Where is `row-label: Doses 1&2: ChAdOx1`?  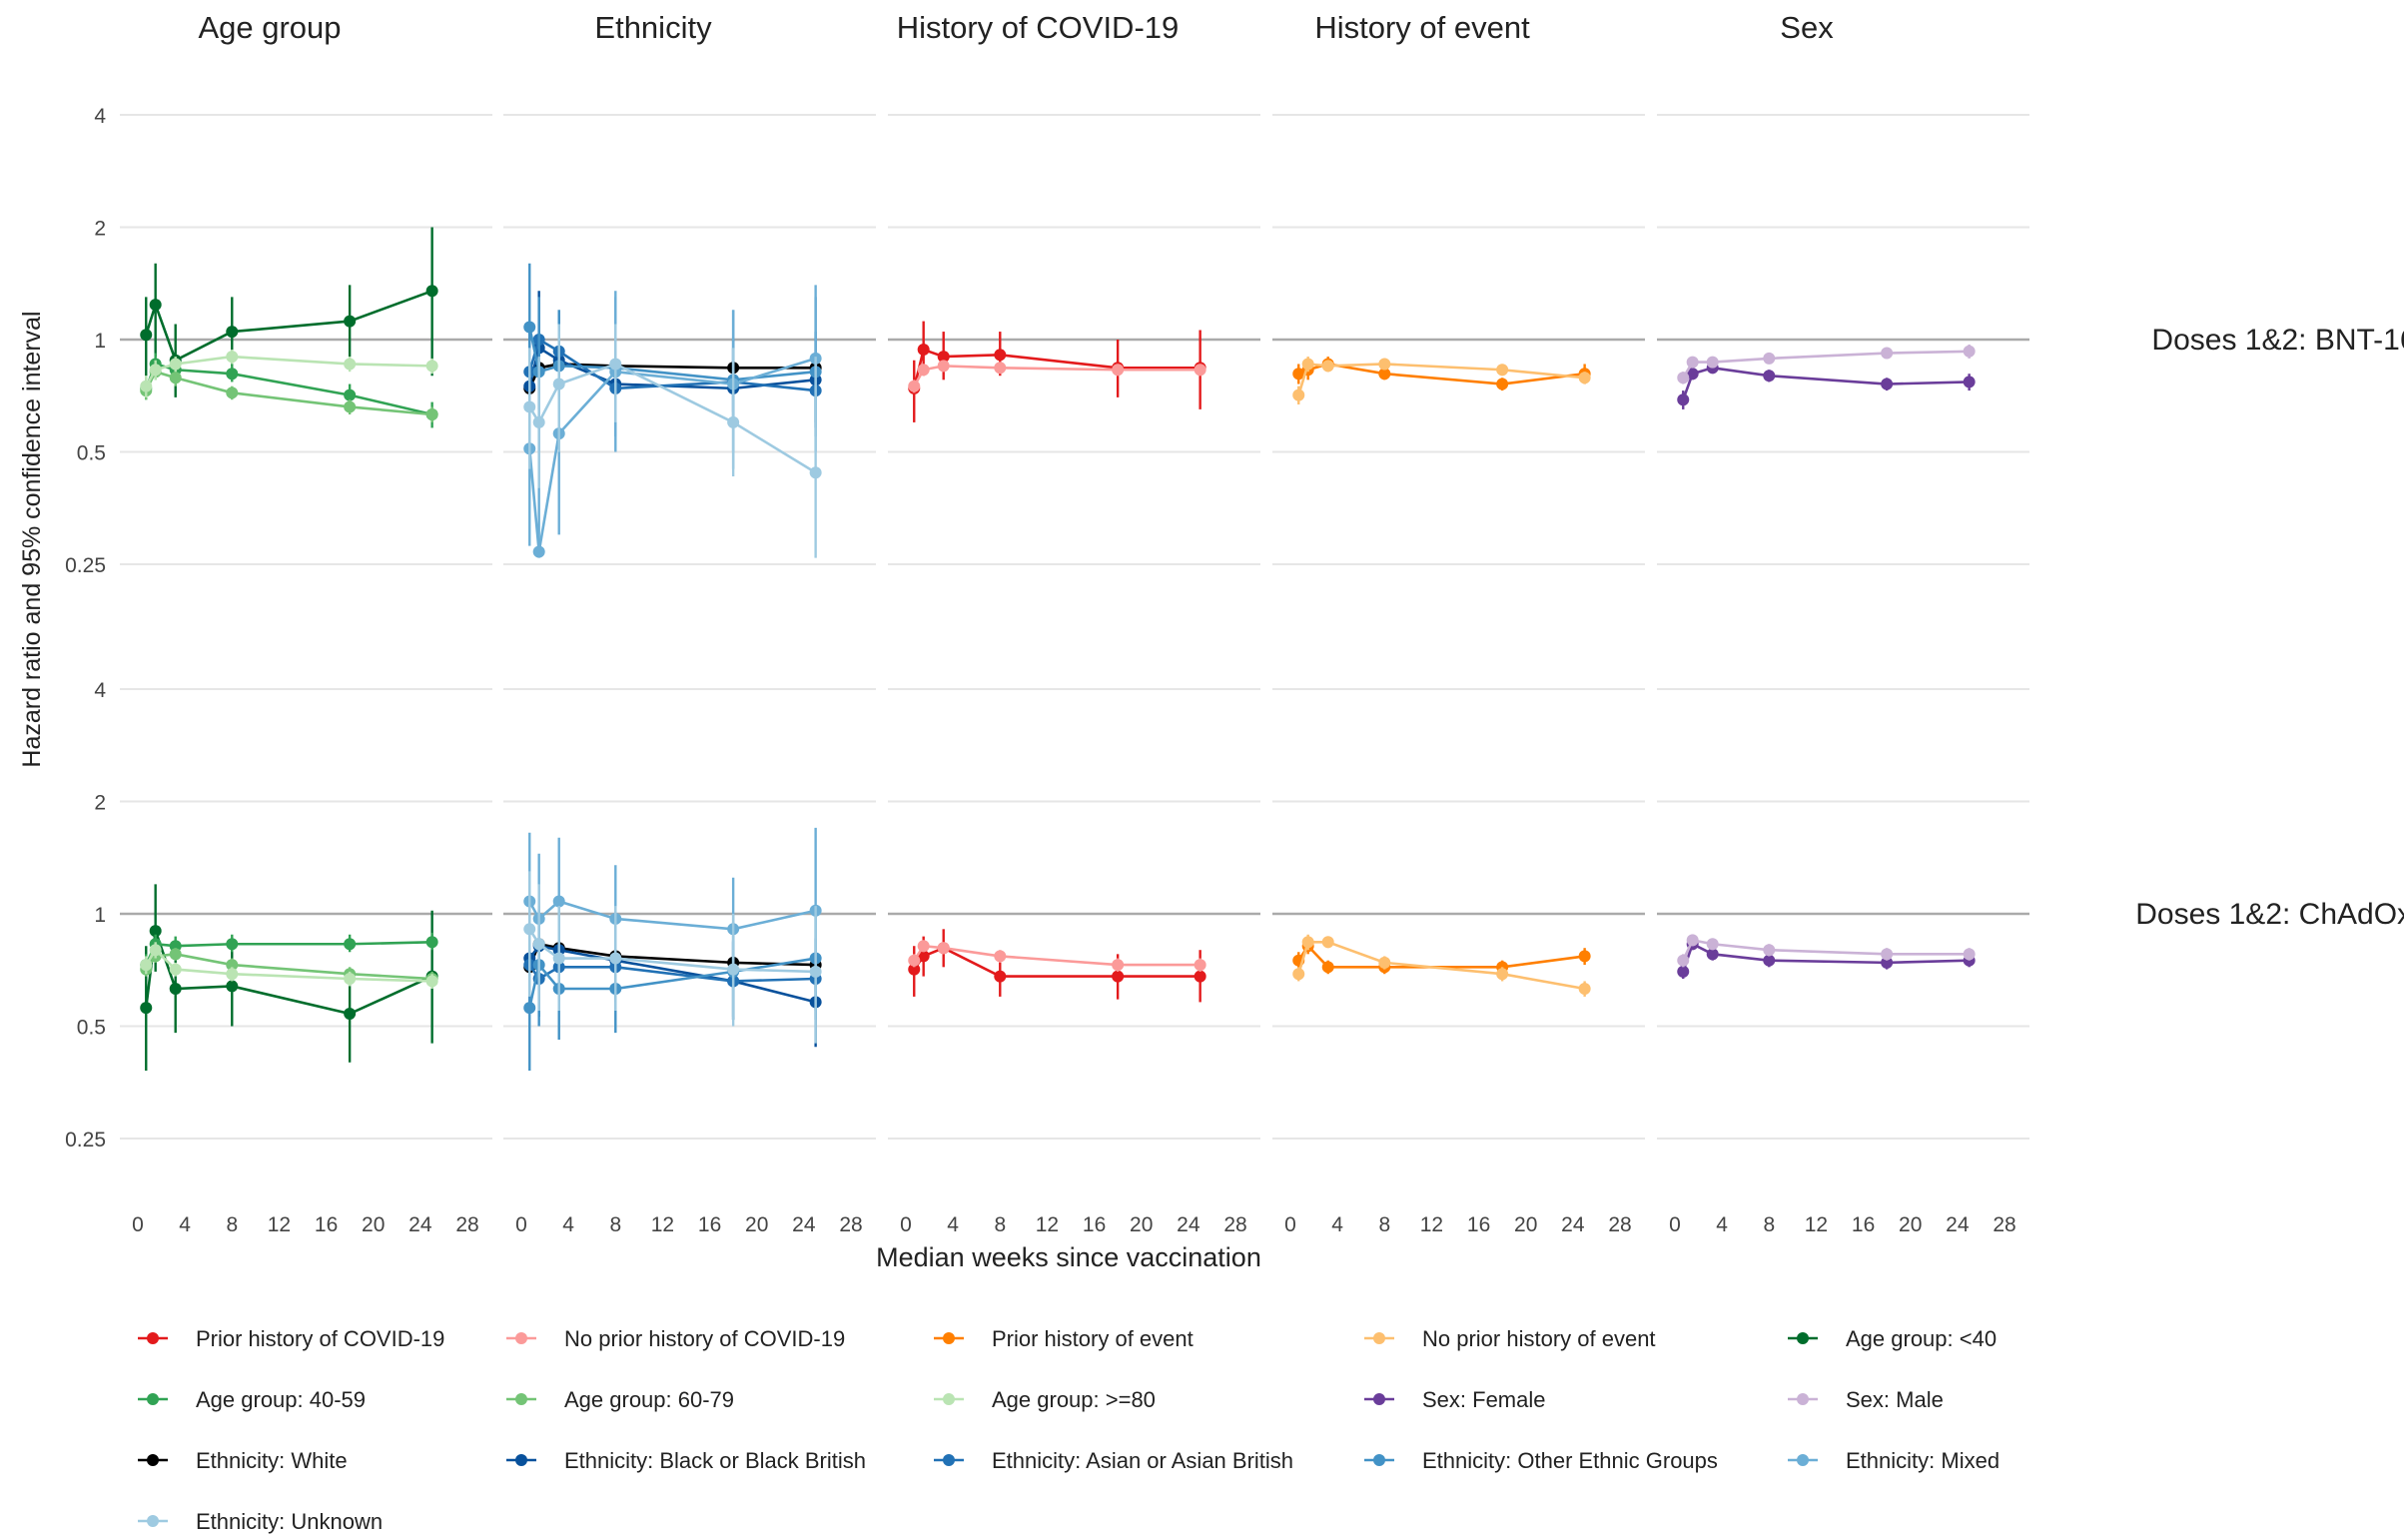 row-label: Doses 1&2: ChAdOx1 is located at coordinates (2269, 914).